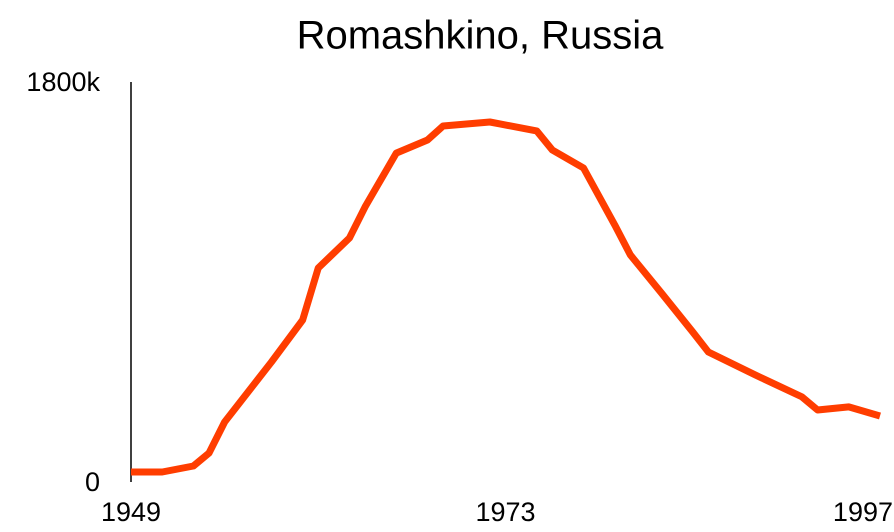 The image size is (894, 532). Describe the element at coordinates (505, 512) in the screenshot. I see `x-tick-label: 1973` at that location.